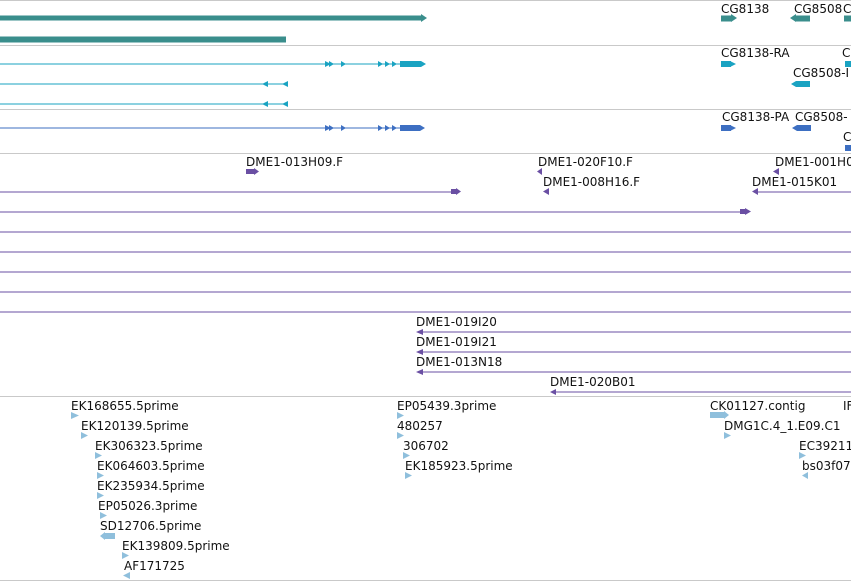  What do you see at coordinates (782, 426) in the screenshot?
I see `est-label: DMG1C.4_1.E09.C1` at bounding box center [782, 426].